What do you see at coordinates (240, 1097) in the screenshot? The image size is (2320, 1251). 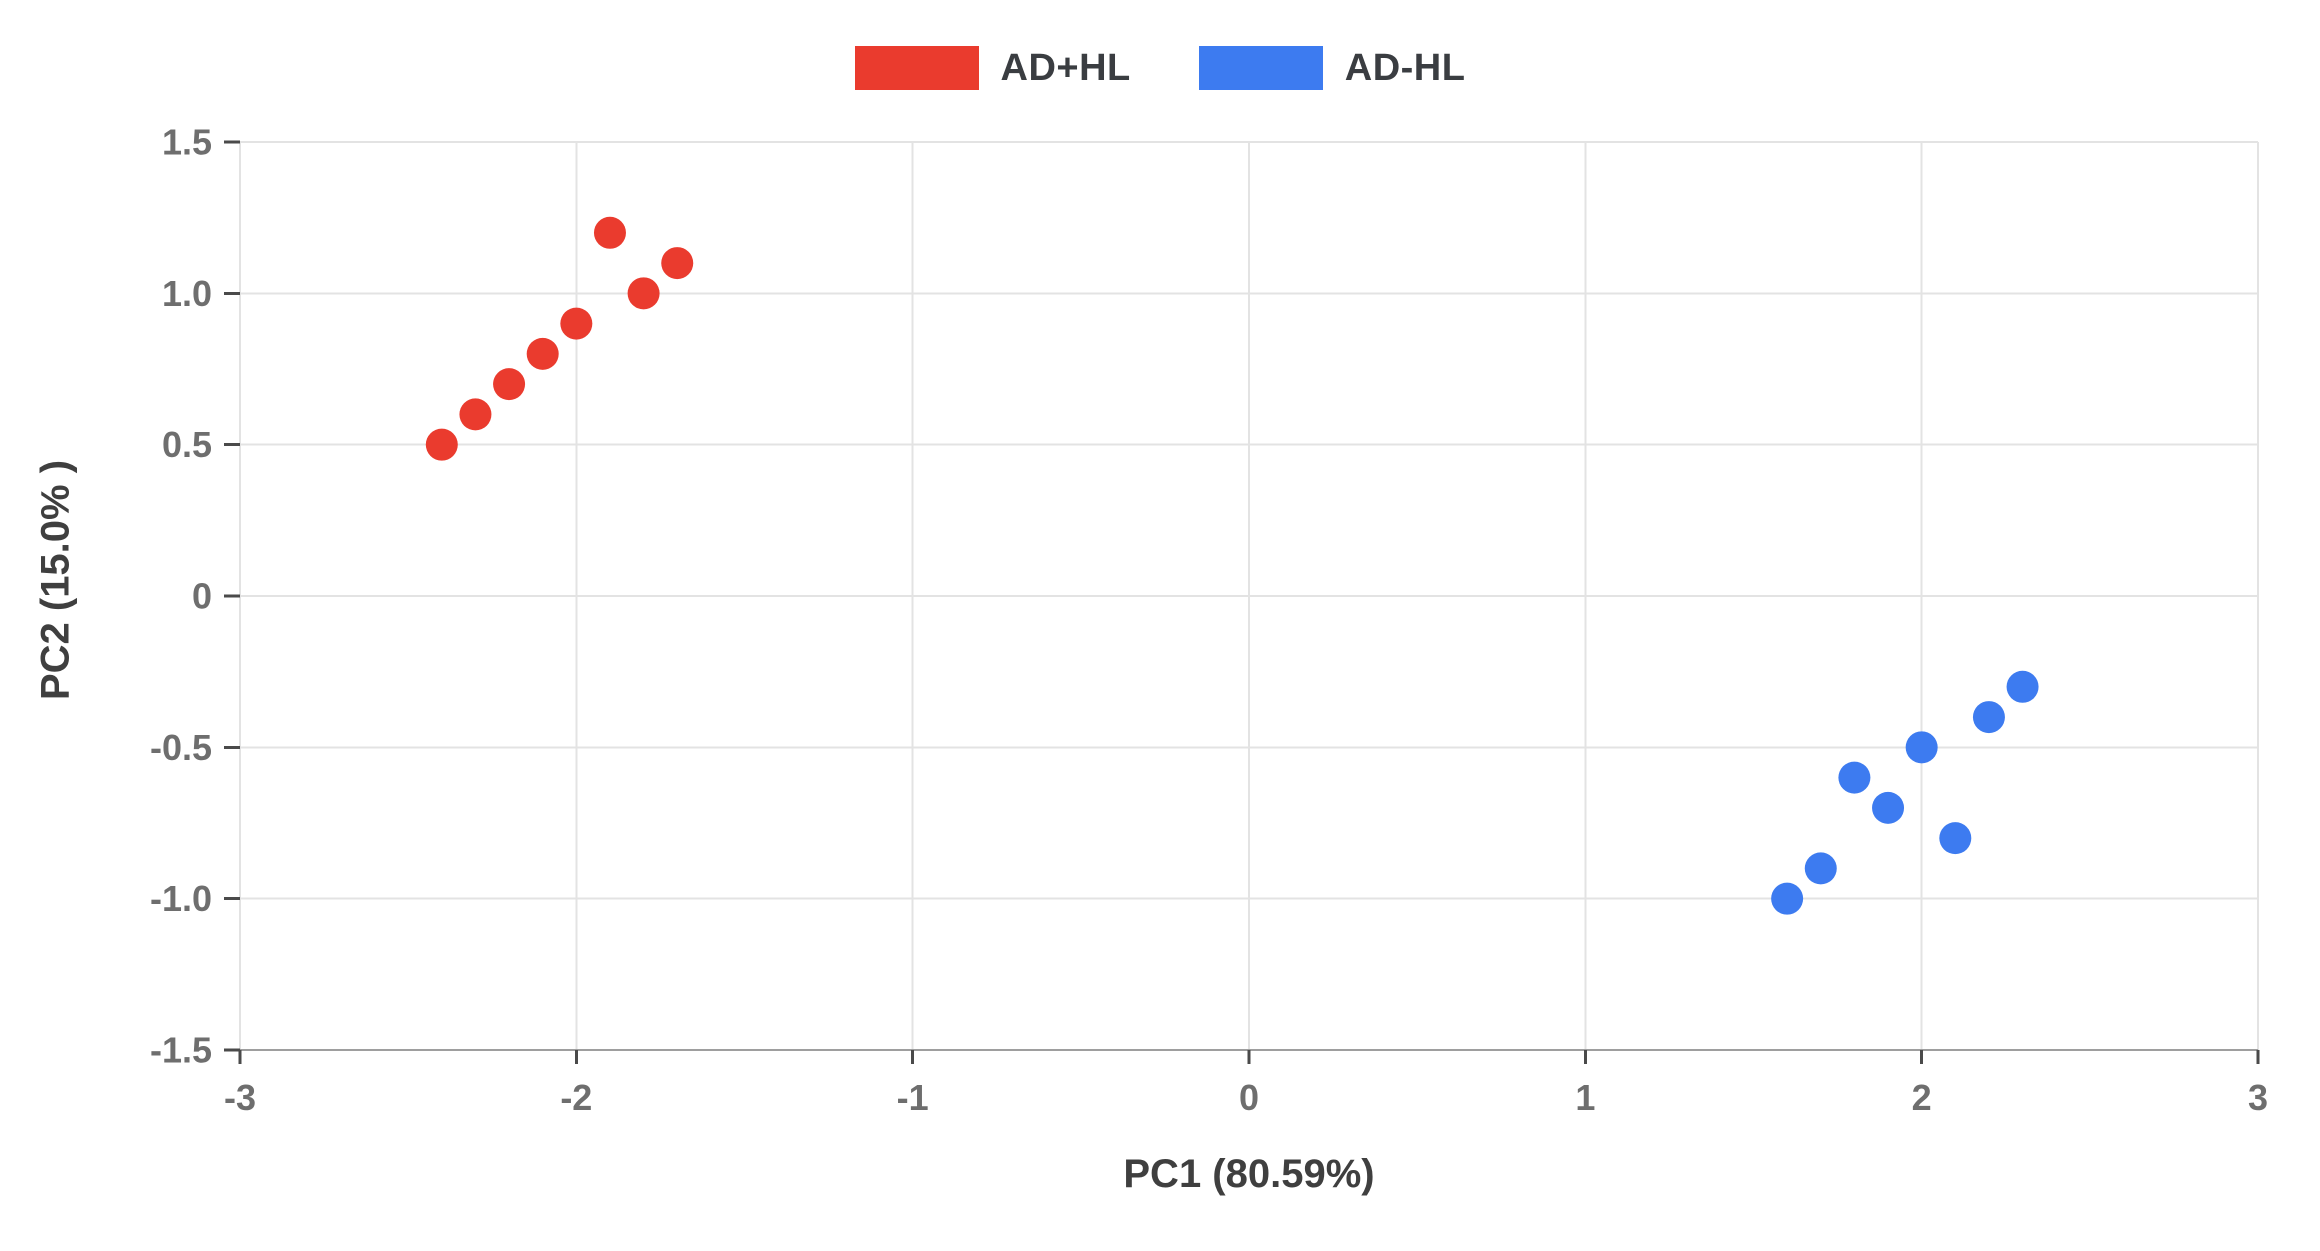 I see `x-tick-label: -3` at bounding box center [240, 1097].